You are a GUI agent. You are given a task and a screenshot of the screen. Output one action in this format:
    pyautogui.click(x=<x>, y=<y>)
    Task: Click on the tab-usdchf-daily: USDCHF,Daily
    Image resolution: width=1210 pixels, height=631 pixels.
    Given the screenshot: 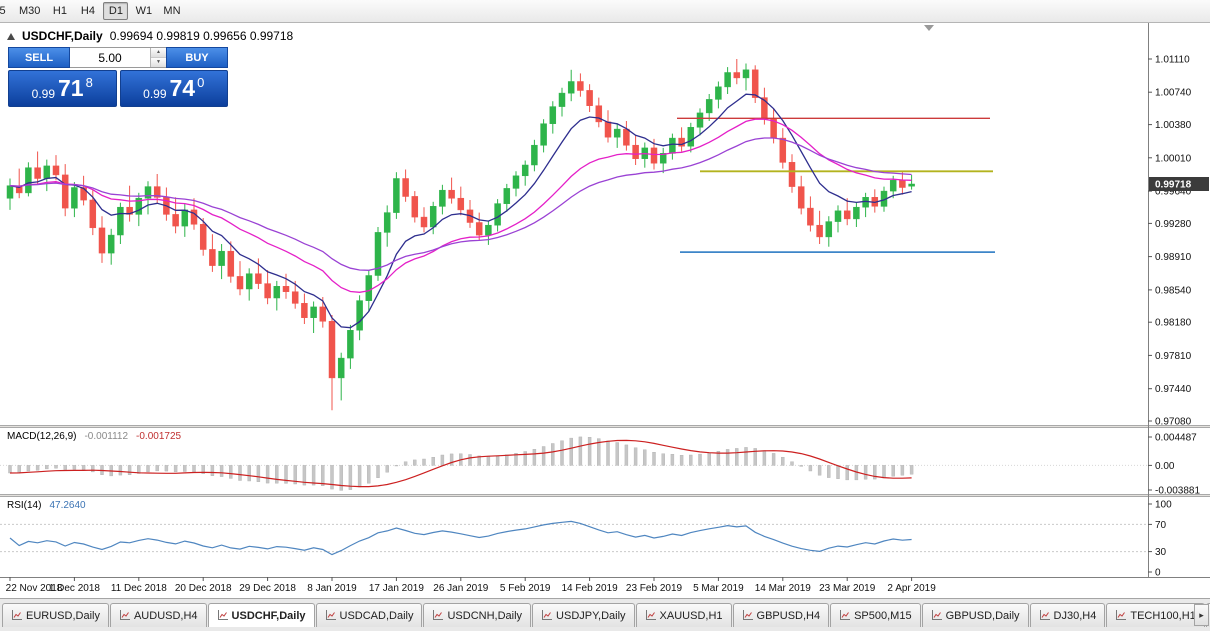 What is the action you would take?
    pyautogui.click(x=261, y=615)
    